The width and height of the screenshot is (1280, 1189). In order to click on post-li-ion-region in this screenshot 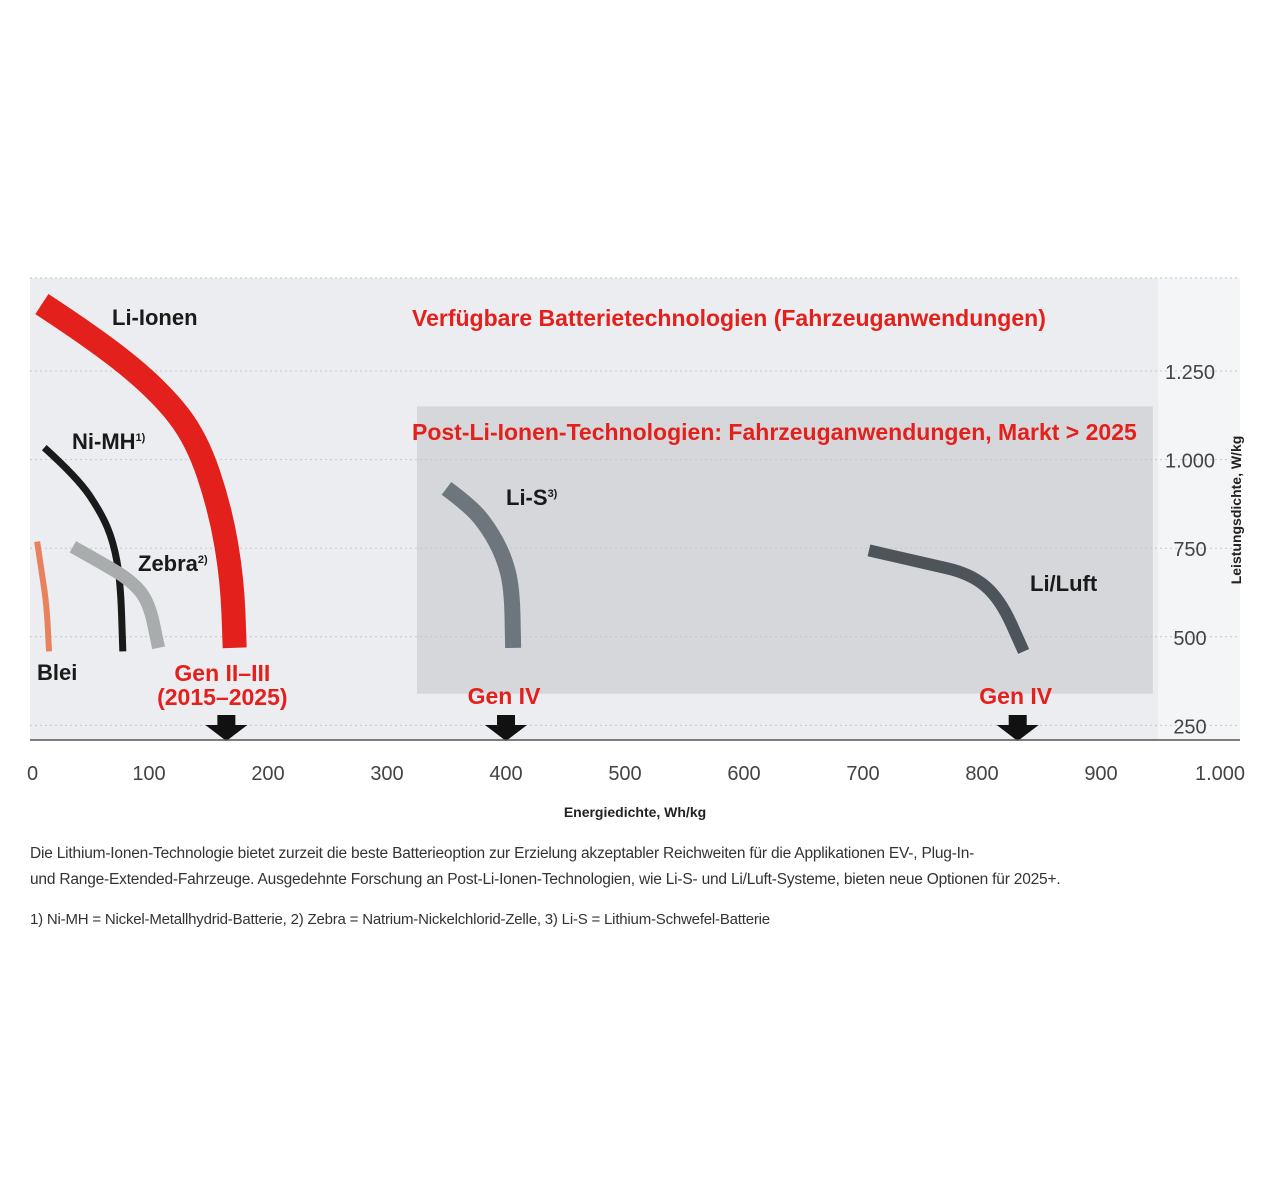, I will do `click(785, 550)`.